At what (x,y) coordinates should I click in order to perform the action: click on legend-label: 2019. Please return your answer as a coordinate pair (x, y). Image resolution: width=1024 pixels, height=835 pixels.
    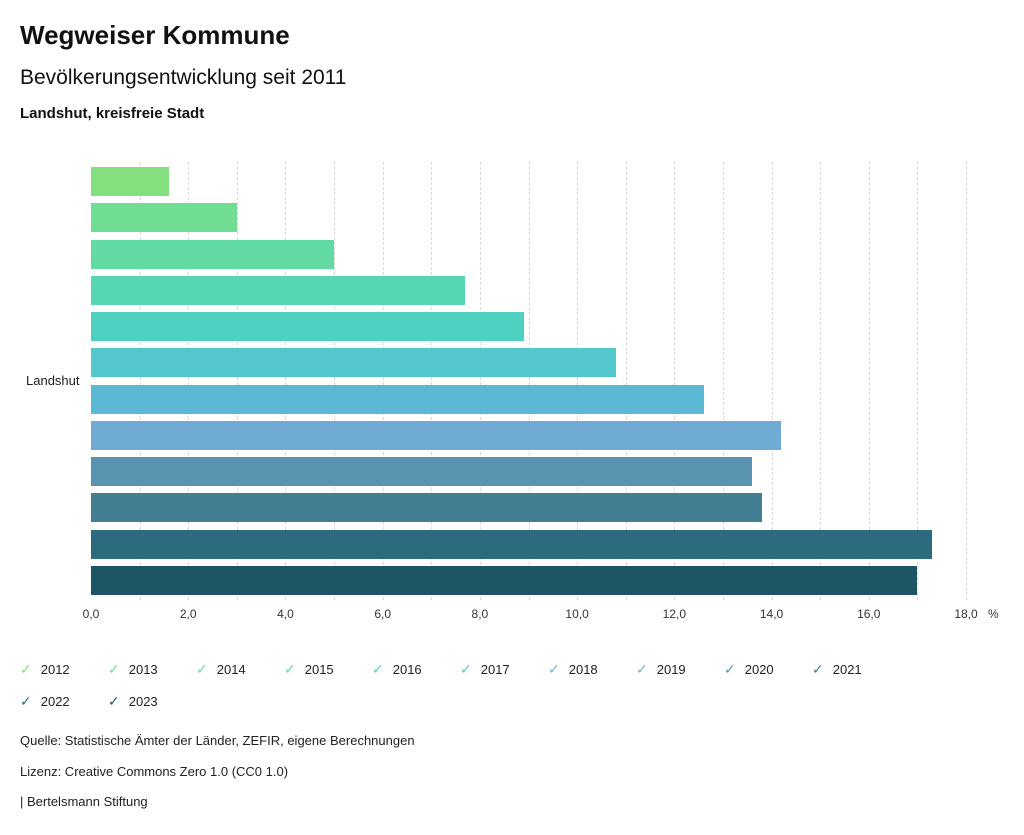
    Looking at the image, I should click on (671, 669).